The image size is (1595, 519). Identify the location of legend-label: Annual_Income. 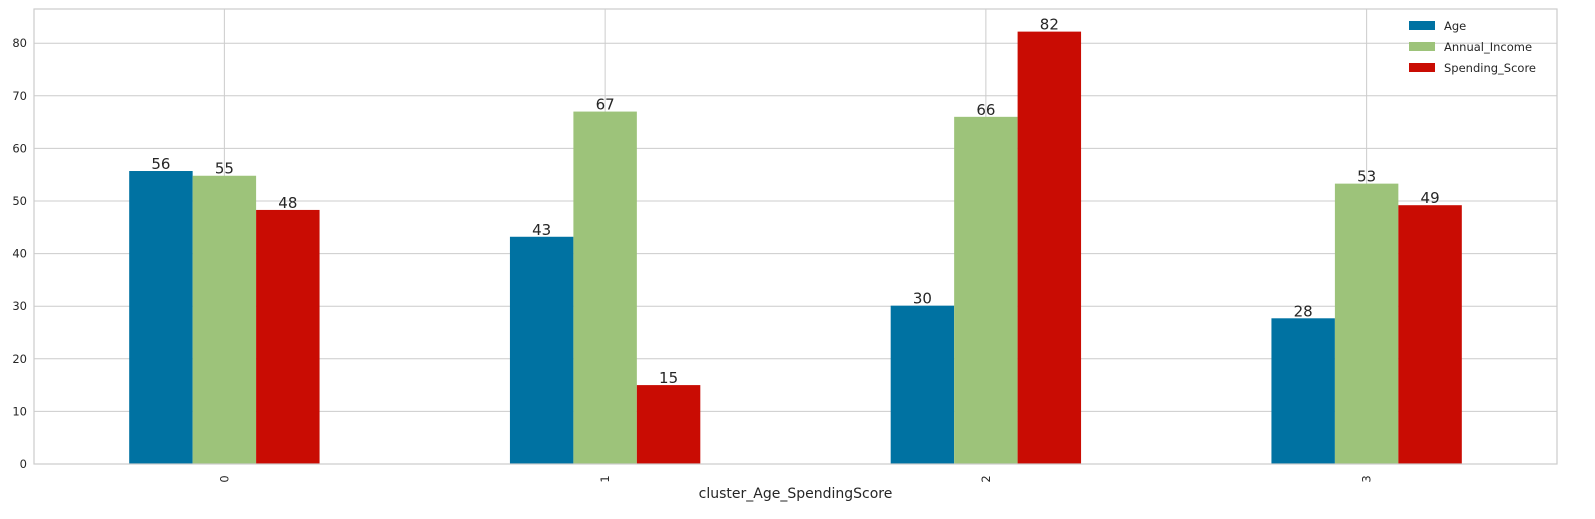
(1488, 47).